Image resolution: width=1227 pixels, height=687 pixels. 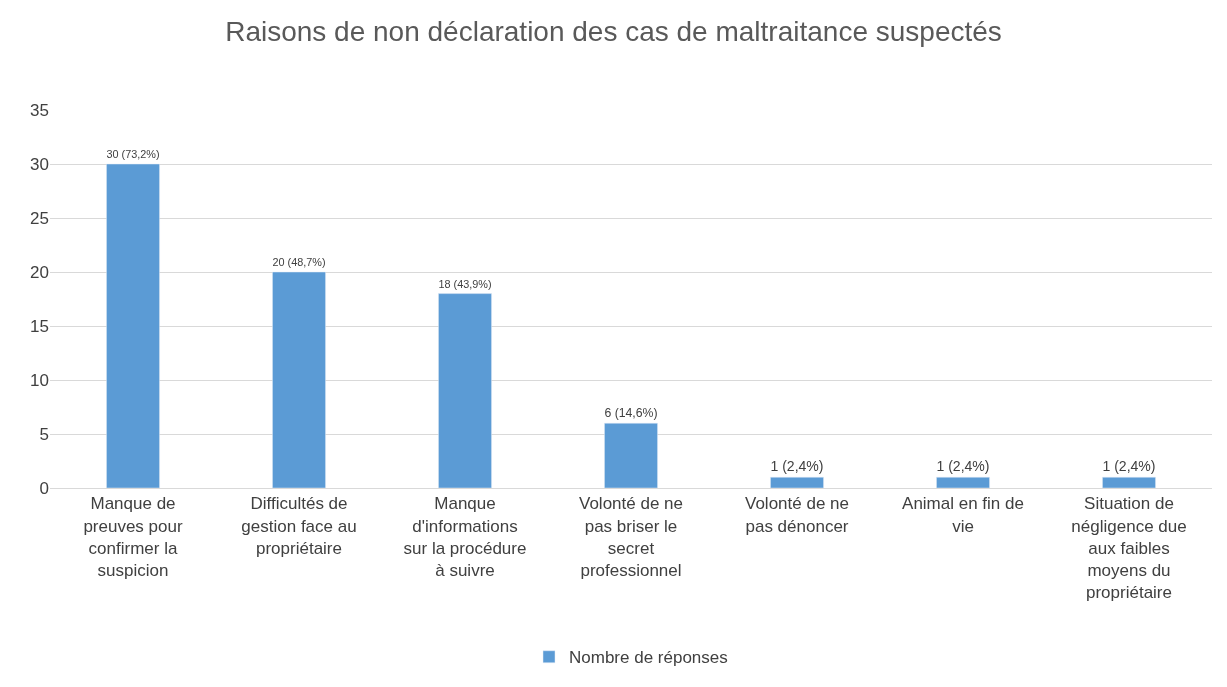 I want to click on x-tick-label: Situation de négligence due aux faibles moyens du propriétaire, so click(x=1129, y=548).